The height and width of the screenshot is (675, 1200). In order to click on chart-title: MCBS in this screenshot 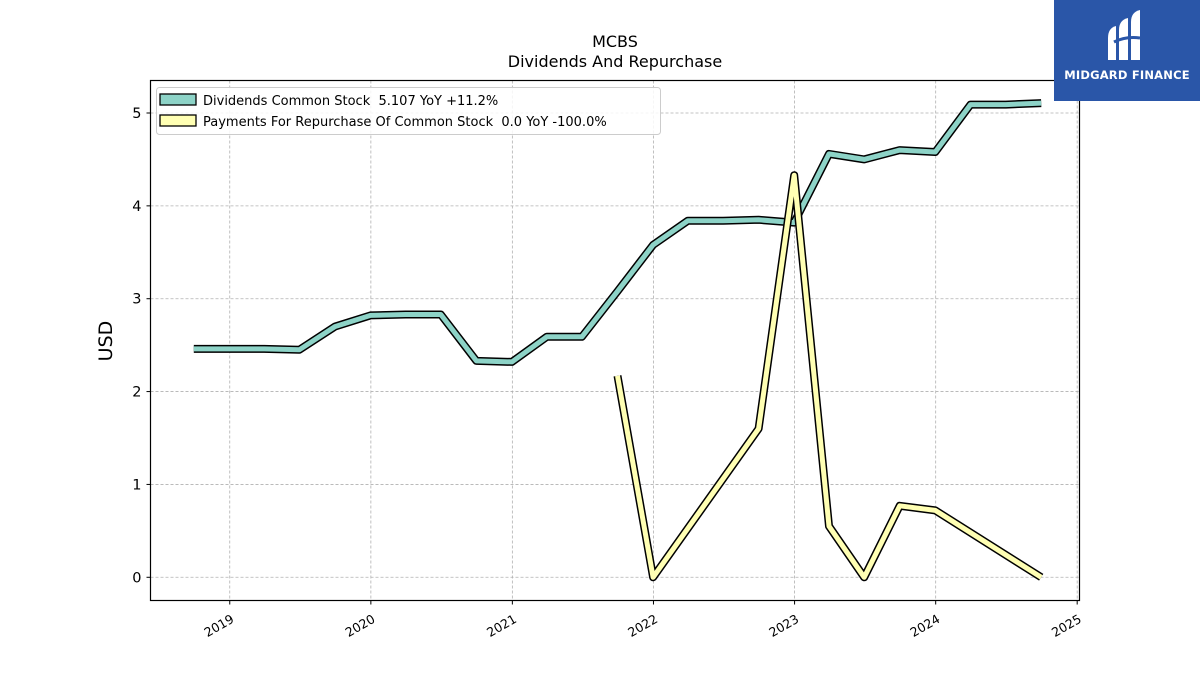, I will do `click(615, 41)`.